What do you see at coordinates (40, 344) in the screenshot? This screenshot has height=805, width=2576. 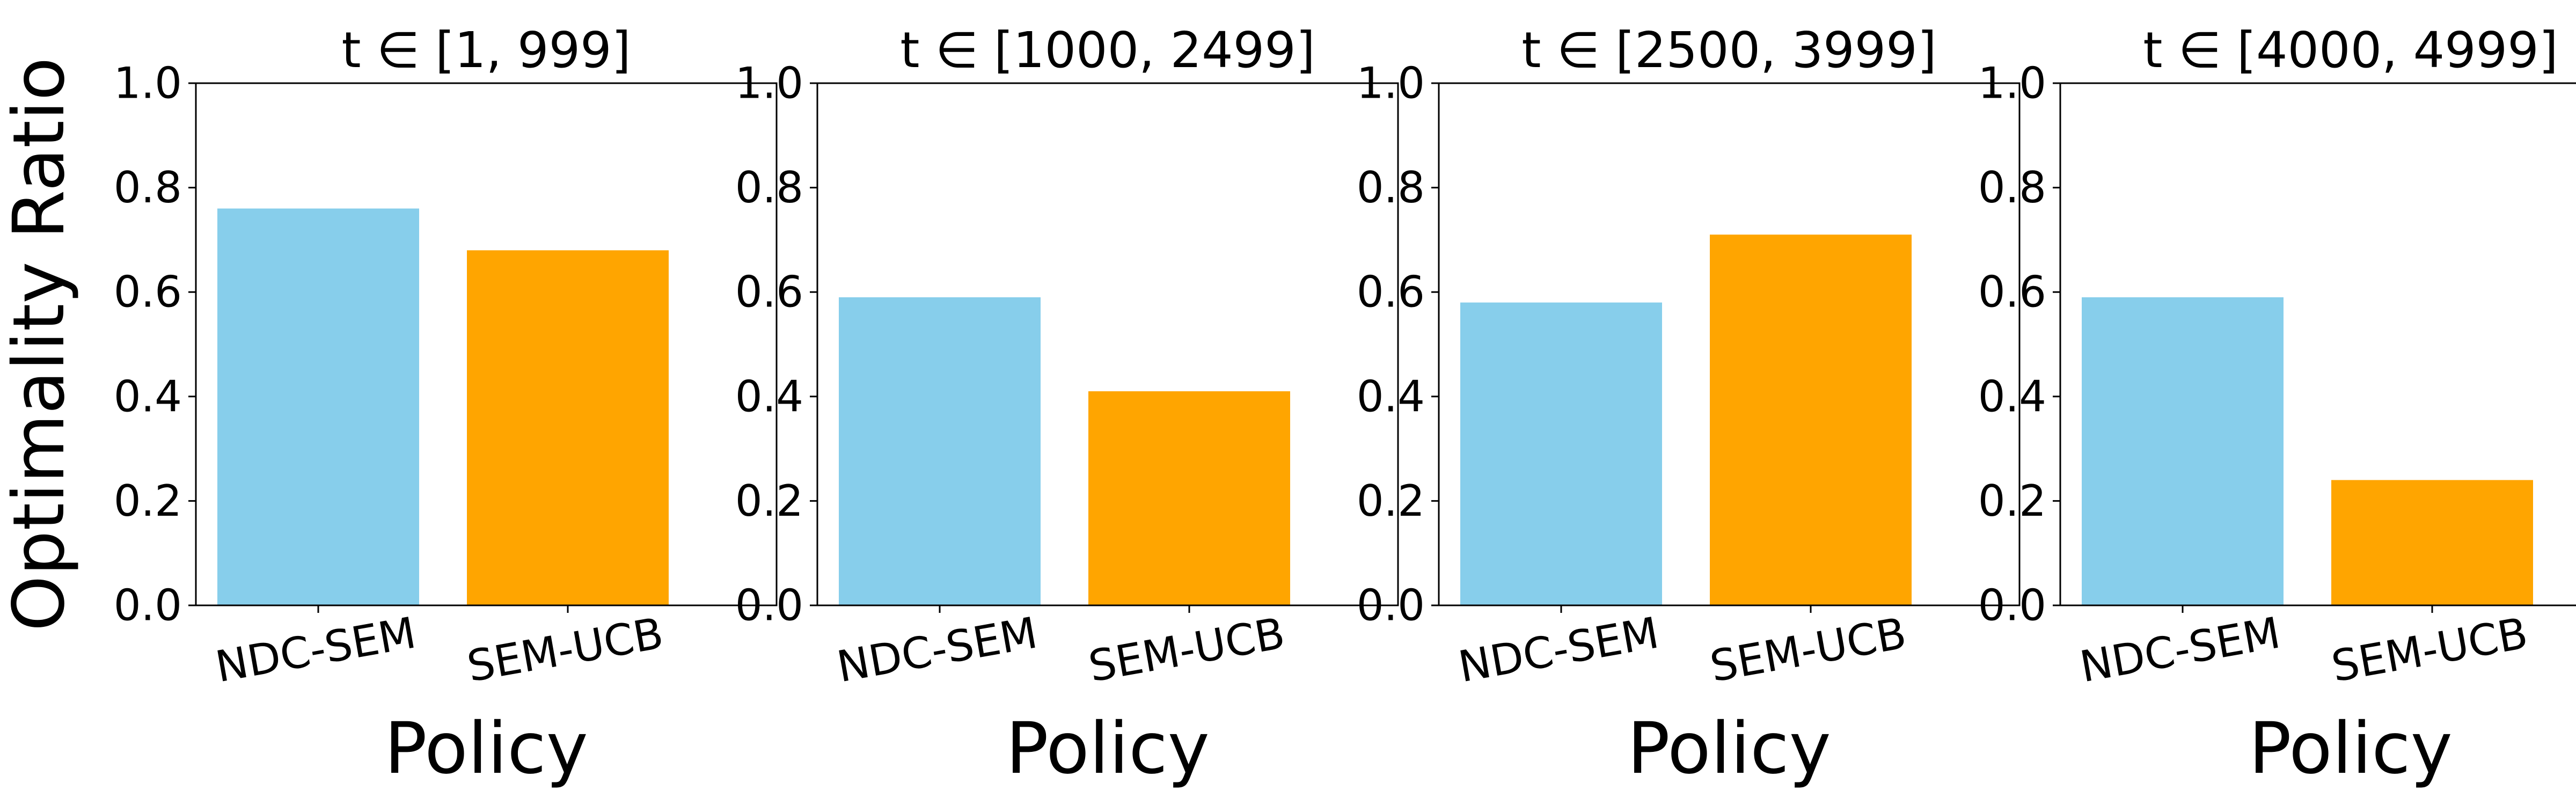 I see `y-axis-label: Optimality Ratio` at bounding box center [40, 344].